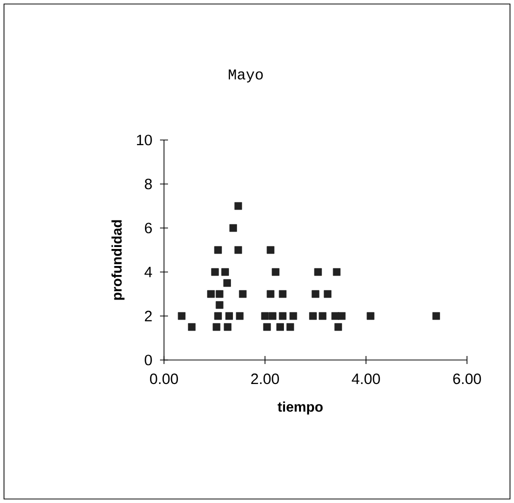 This screenshot has width=514, height=503. I want to click on x-tick-label: 4.00, so click(366, 379).